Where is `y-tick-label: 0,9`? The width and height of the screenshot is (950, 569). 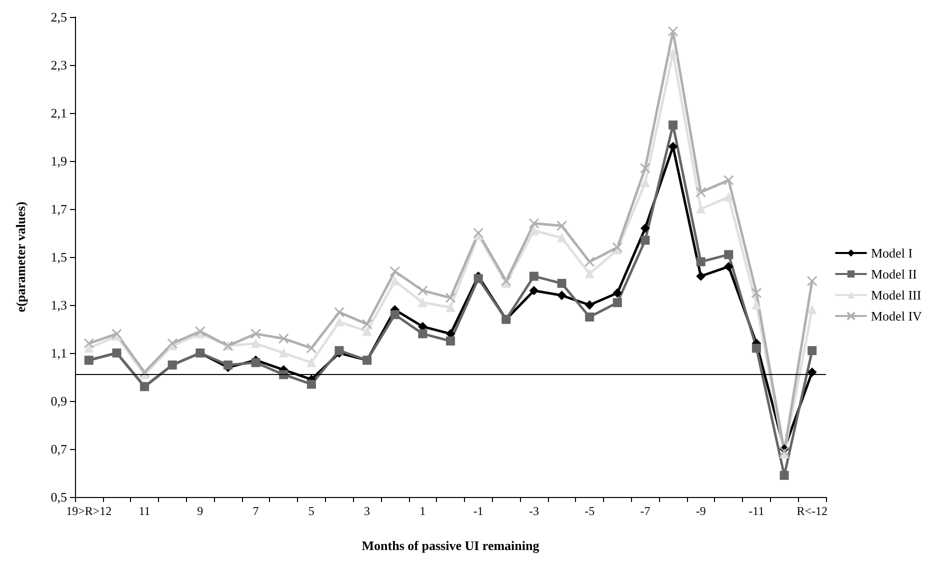 y-tick-label: 0,9 is located at coordinates (58, 401).